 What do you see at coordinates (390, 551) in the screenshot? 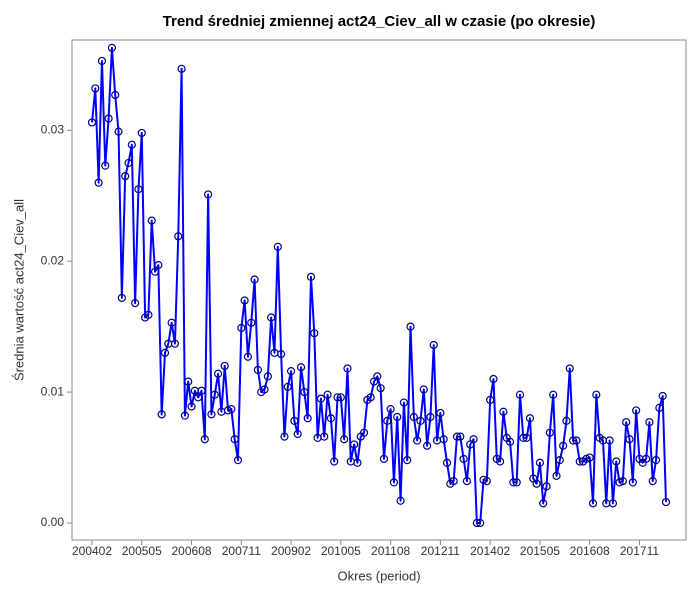
I see `x-tick-label: 201108` at bounding box center [390, 551].